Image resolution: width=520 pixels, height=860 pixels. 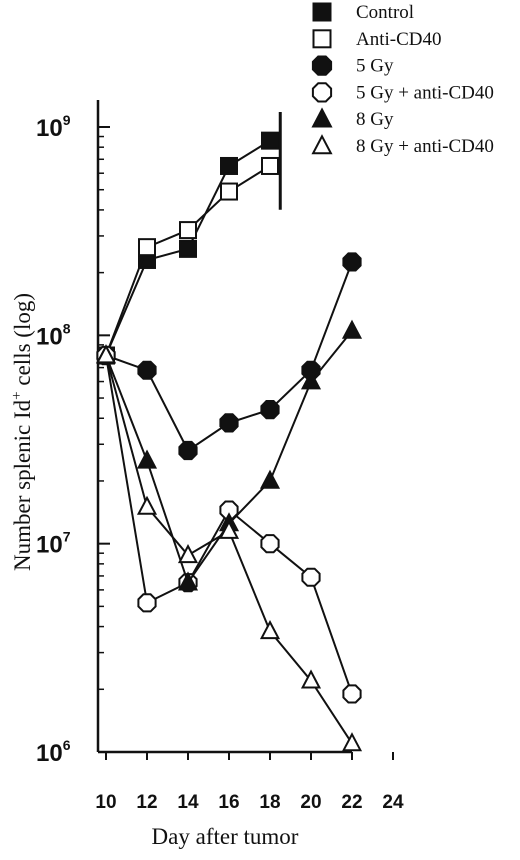 I want to click on x-tick-label: 22, so click(x=351, y=802).